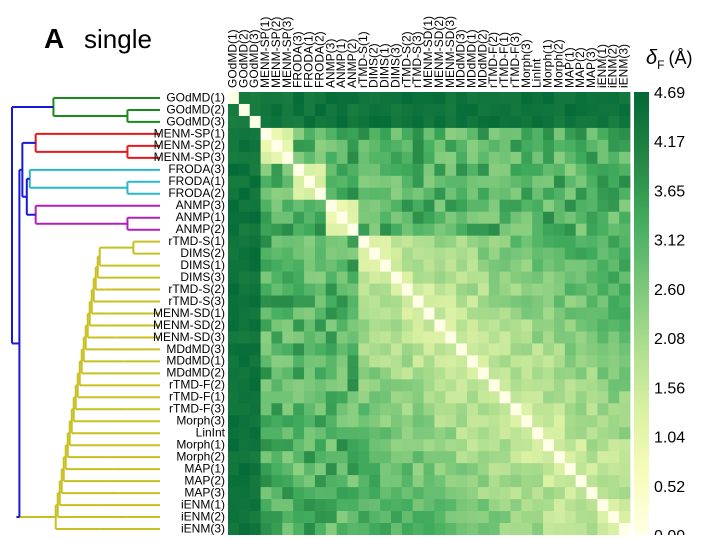 The image size is (704, 540). Describe the element at coordinates (309, 59) in the screenshot. I see `column-label: FRODA(1)` at that location.